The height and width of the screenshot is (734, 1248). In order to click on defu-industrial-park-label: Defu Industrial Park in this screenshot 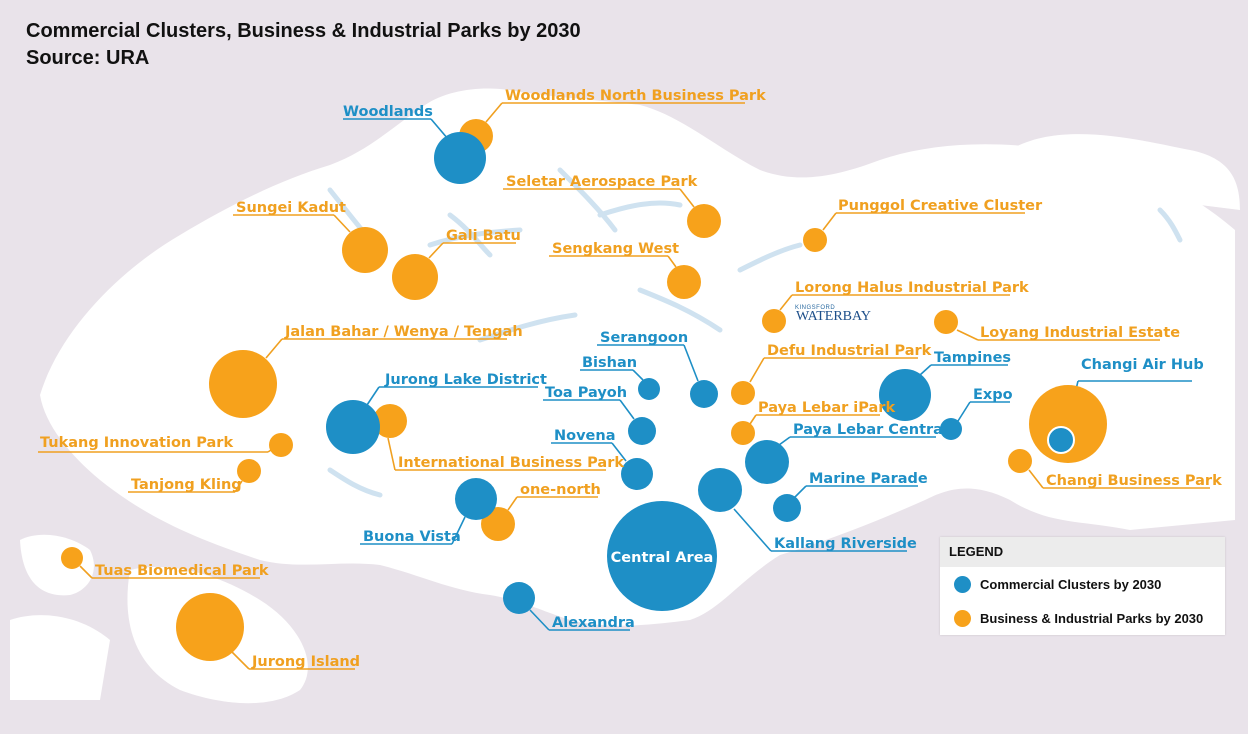, I will do `click(849, 351)`.